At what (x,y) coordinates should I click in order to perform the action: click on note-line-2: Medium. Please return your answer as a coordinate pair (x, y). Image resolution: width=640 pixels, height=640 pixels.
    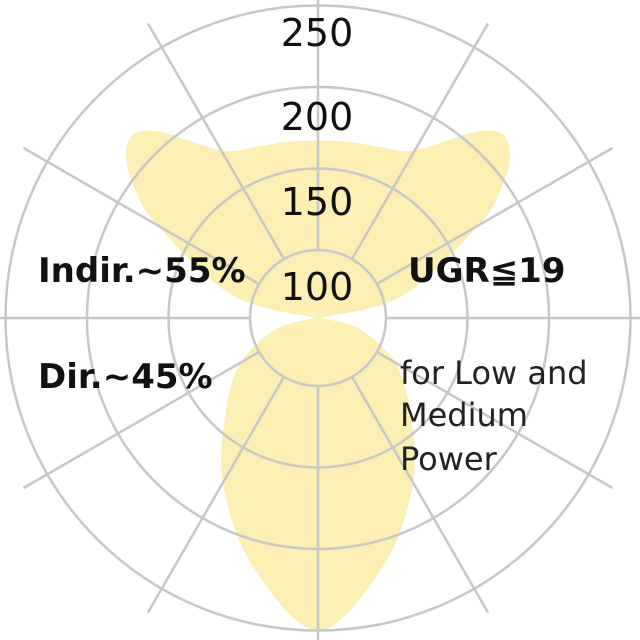
    Looking at the image, I should click on (464, 415).